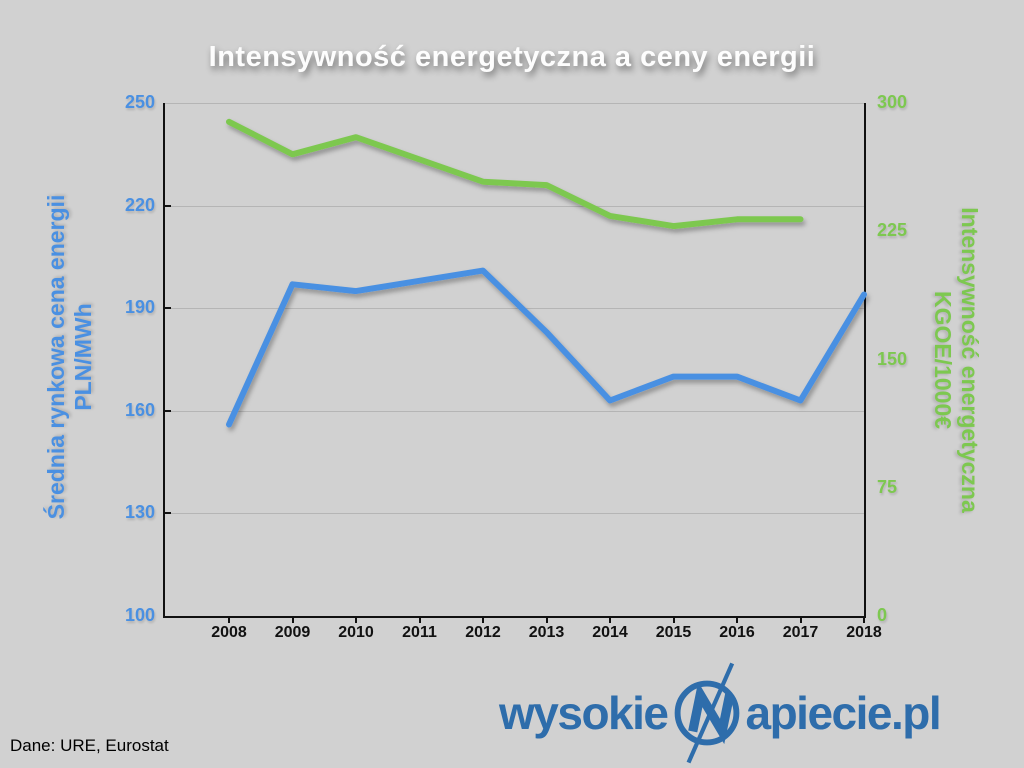 The width and height of the screenshot is (1024, 768). I want to click on left-axis-title-line2: PLN/MWh, so click(83, 357).